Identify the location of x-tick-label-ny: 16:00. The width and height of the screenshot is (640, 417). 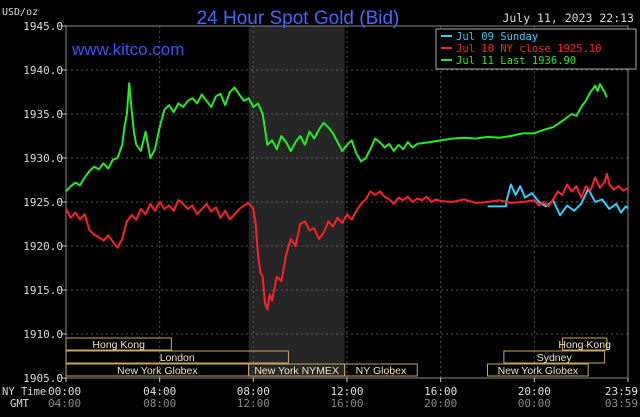
(440, 391).